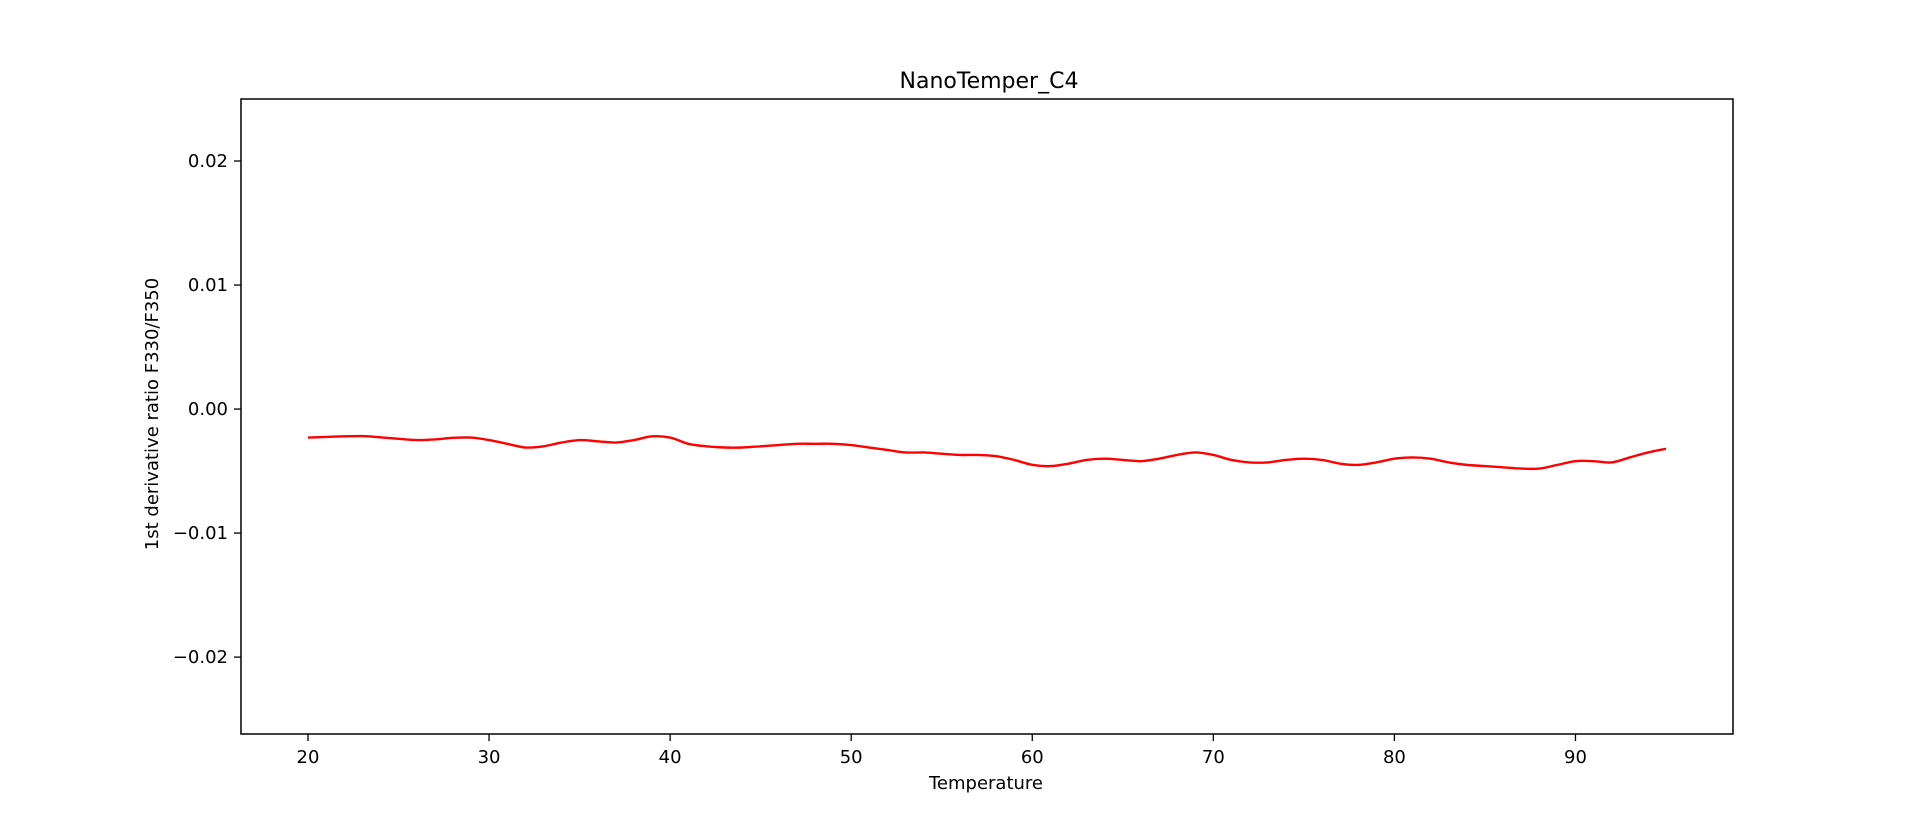 The width and height of the screenshot is (1920, 823). Describe the element at coordinates (208, 285) in the screenshot. I see `y-tick-label: 0.01` at that location.